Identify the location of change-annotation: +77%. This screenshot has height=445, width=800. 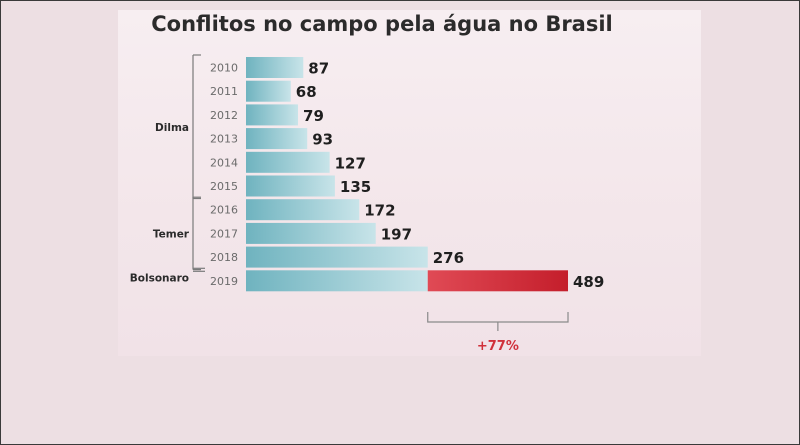
(498, 333).